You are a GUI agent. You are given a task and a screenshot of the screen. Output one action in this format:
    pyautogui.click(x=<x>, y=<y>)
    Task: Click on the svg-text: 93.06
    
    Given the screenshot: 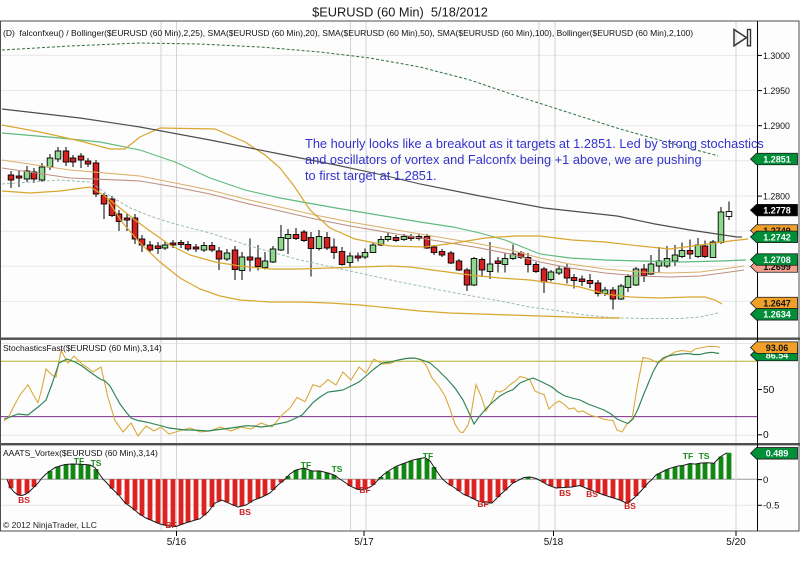 What is the action you would take?
    pyautogui.click(x=777, y=348)
    